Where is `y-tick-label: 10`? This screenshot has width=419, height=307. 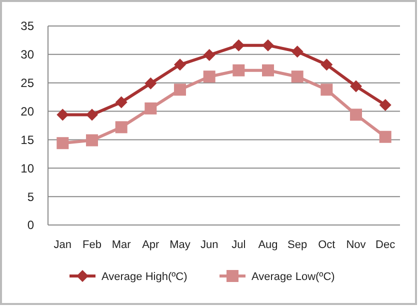 y-tick-label: 10 is located at coordinates (27, 168).